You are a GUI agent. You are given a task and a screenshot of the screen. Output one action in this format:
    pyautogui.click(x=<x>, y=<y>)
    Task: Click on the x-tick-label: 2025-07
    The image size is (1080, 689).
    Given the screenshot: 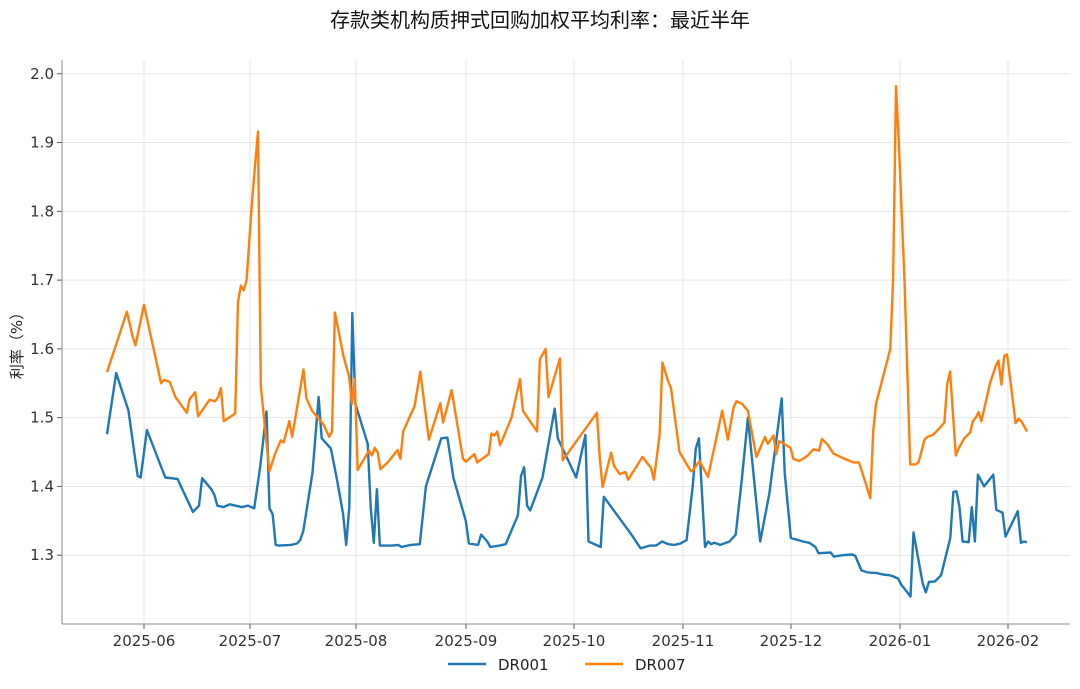 What is the action you would take?
    pyautogui.click(x=250, y=641)
    